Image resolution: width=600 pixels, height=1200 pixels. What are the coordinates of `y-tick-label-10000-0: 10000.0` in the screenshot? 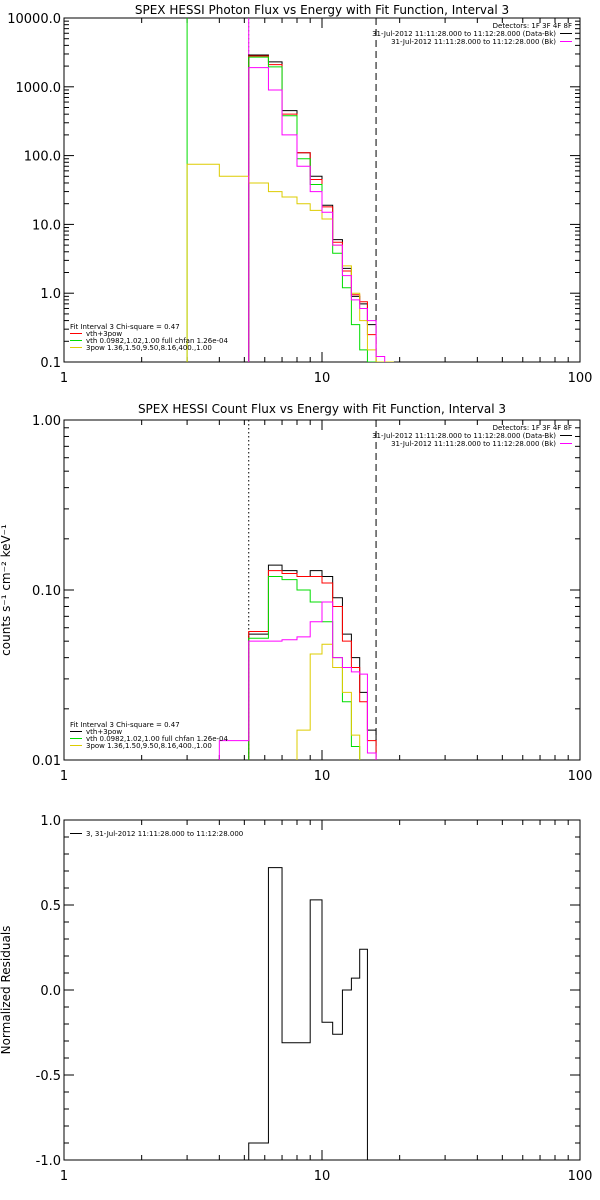 It's located at (34, 19).